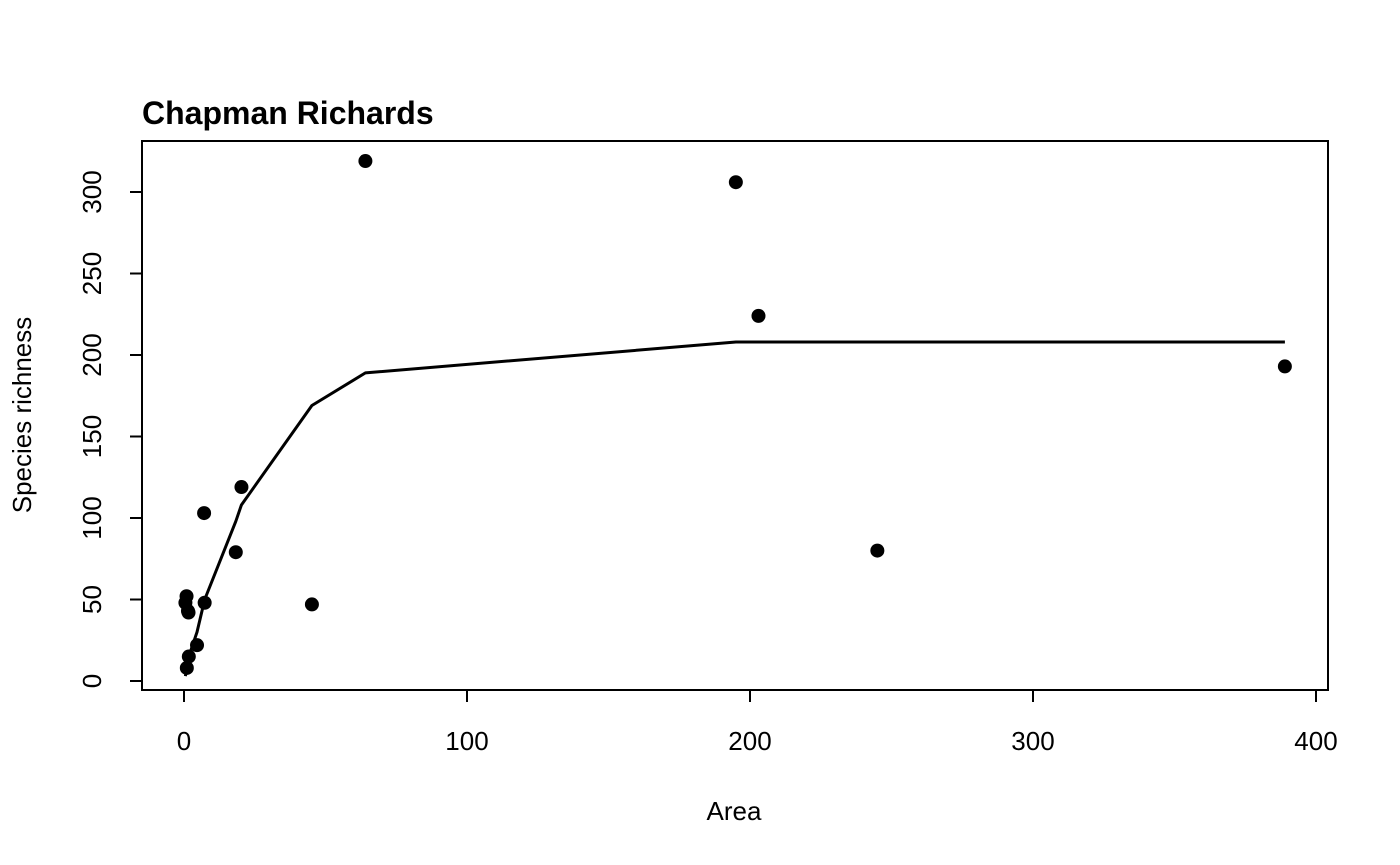 The width and height of the screenshot is (1400, 865). Describe the element at coordinates (110, 429) in the screenshot. I see `y-axis: 0 50 100 150 200 250 300` at that location.